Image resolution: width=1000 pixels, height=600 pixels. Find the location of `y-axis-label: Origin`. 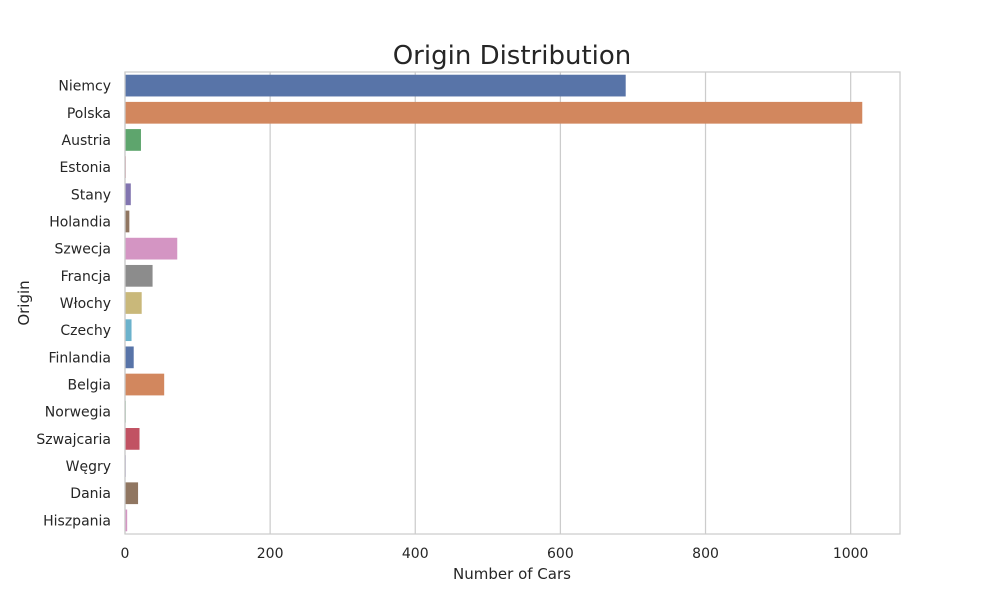

y-axis-label: Origin is located at coordinates (24, 302).